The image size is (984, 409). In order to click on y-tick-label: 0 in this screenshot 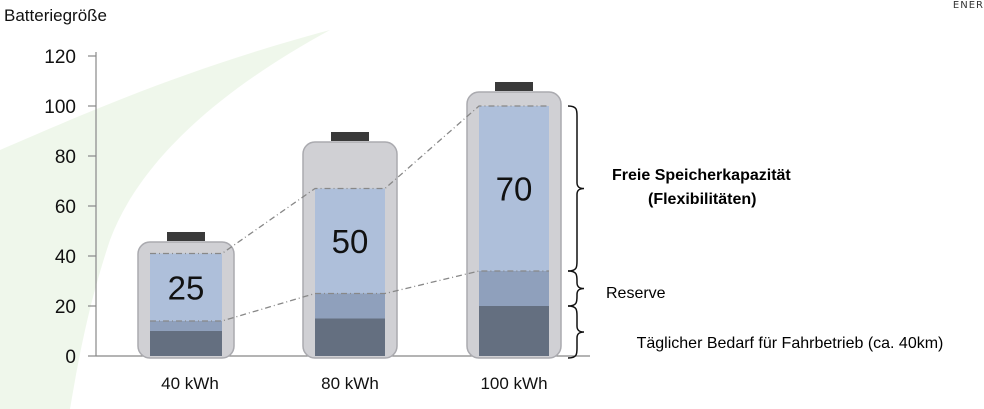, I will do `click(70, 357)`.